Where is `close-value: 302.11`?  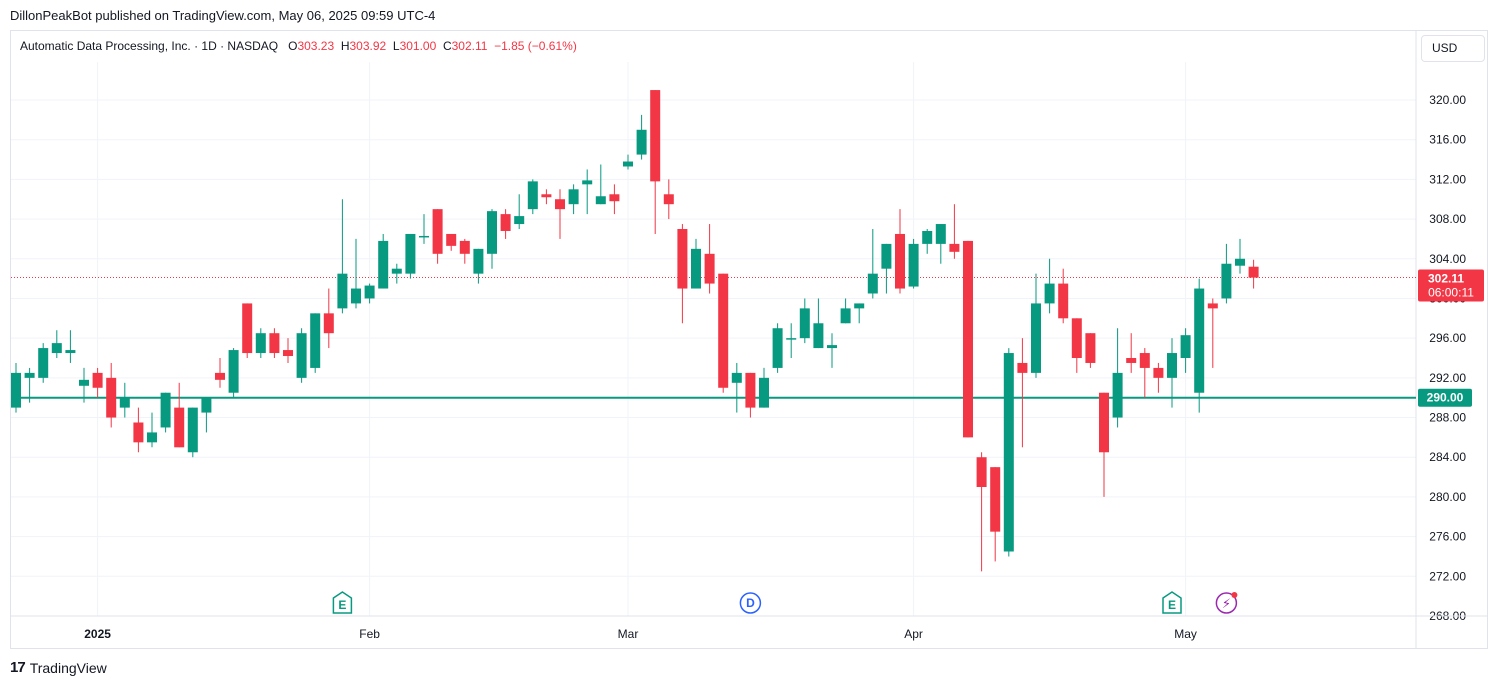 close-value: 302.11 is located at coordinates (469, 46).